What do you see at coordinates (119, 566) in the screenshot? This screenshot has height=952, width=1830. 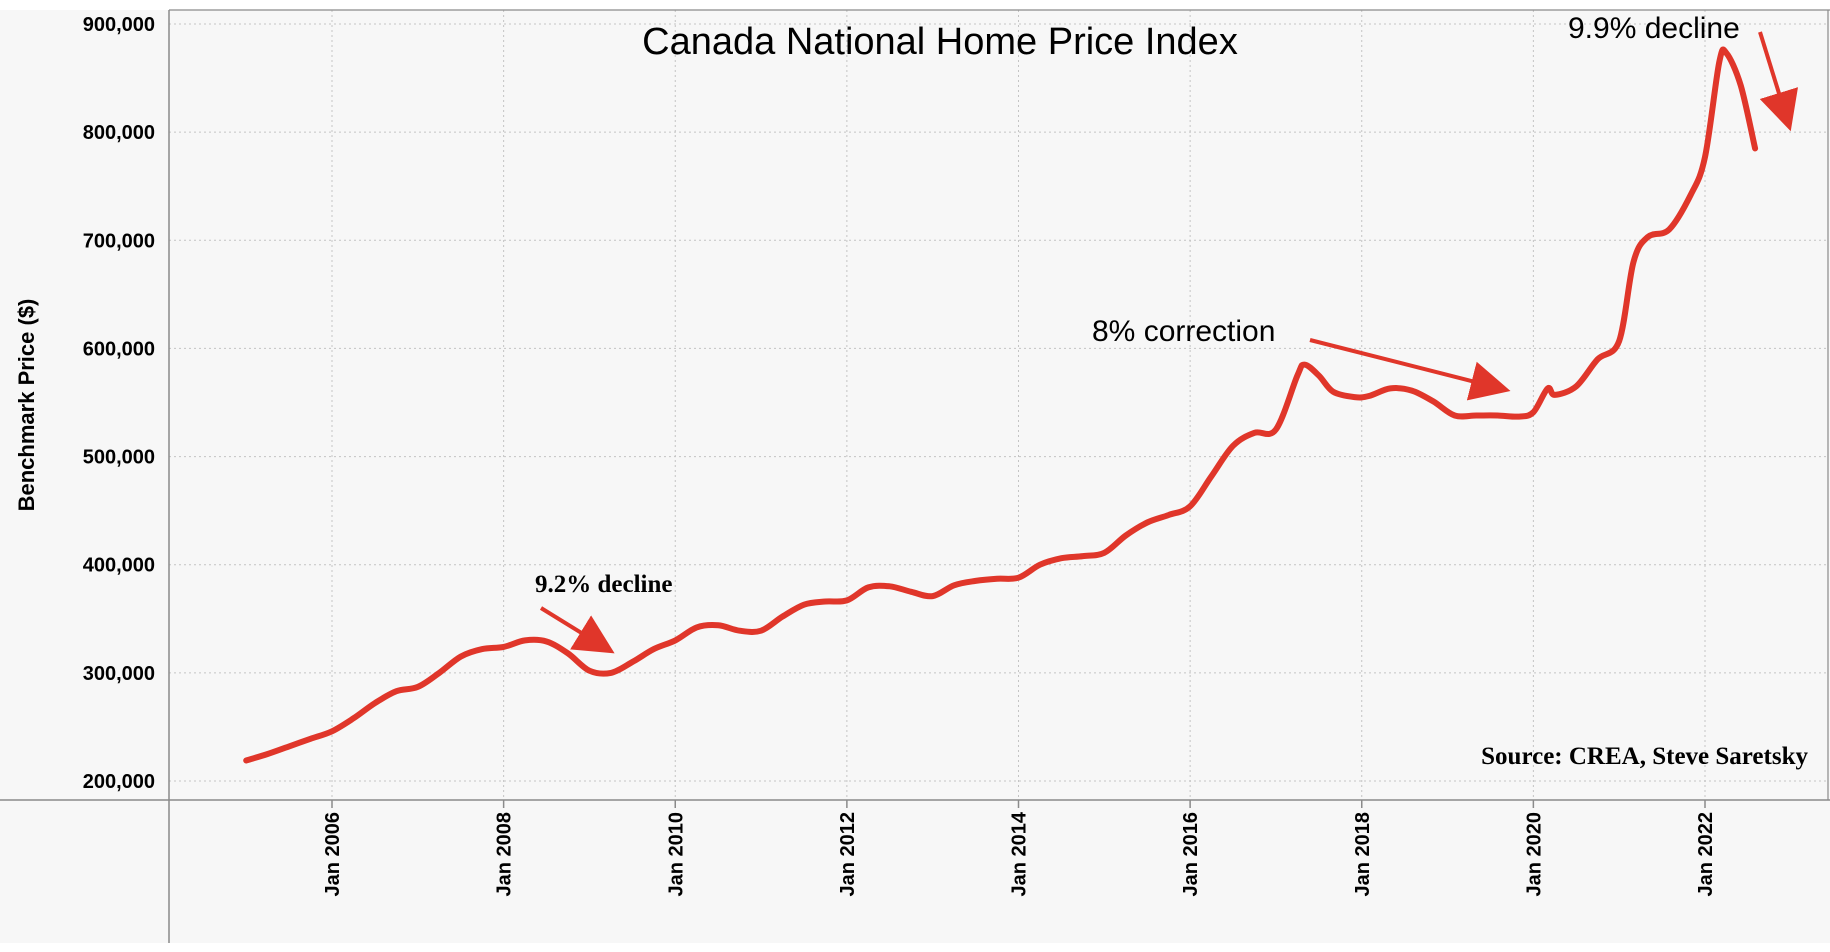 I see `y-tick-label: 400,000` at bounding box center [119, 566].